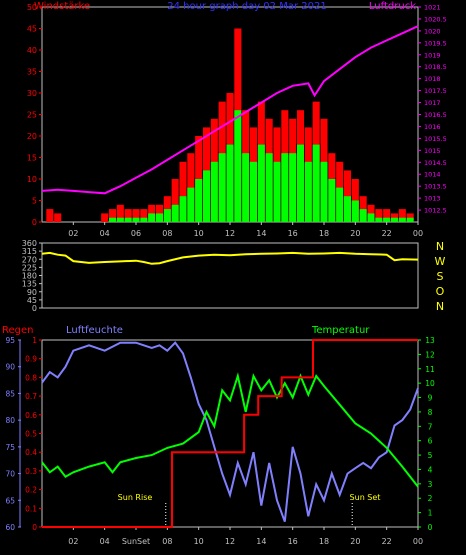 The image size is (466, 555). I want to click on rain-tick-label: 0, so click(34, 527).